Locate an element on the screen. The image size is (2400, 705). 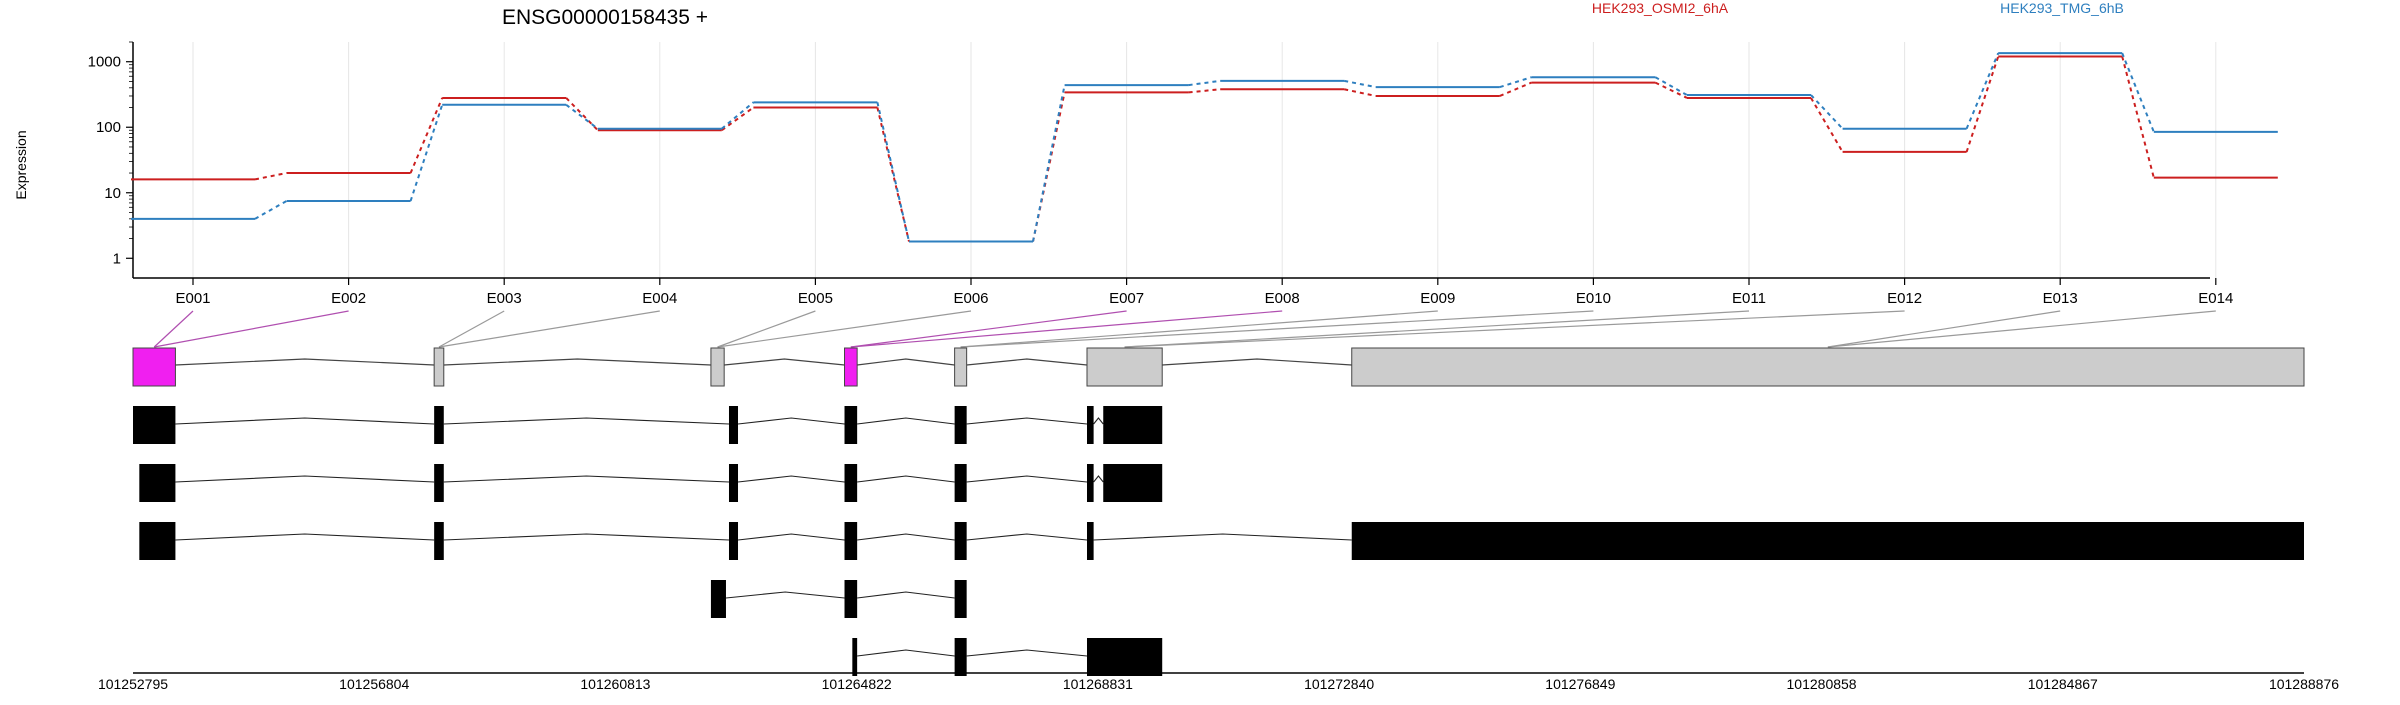
series-2-link-E006 is located at coordinates (1049, 163).